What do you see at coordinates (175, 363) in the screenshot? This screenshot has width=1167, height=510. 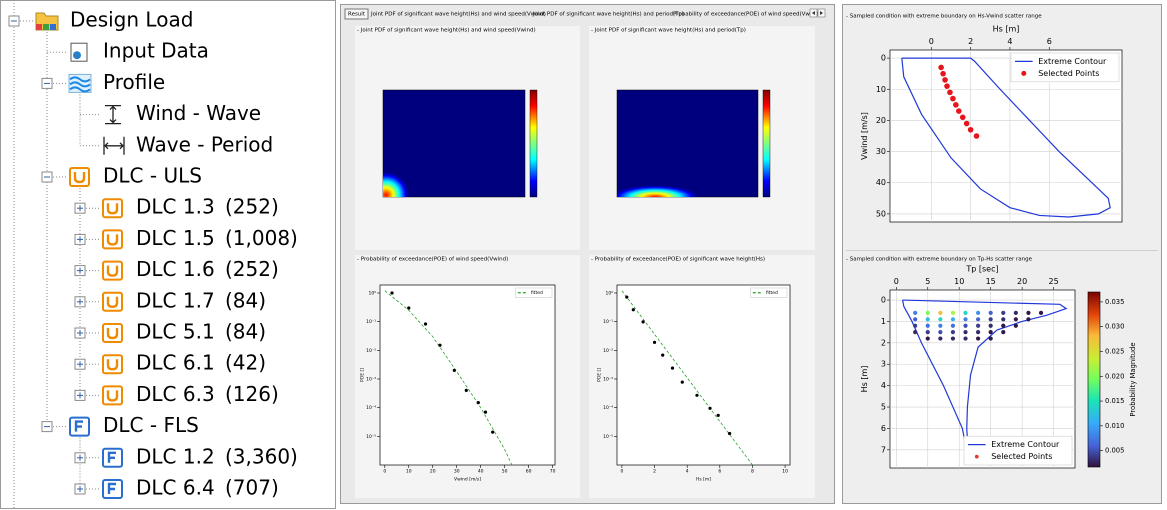 I see `tree-item-label: DLC 6.1` at bounding box center [175, 363].